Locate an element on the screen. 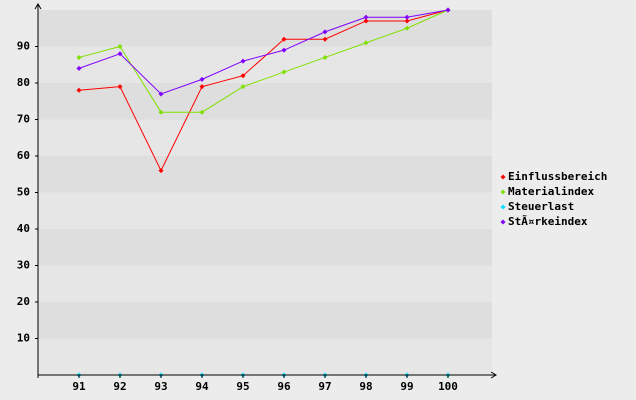  y-tick-label: 10 is located at coordinates (23, 338).